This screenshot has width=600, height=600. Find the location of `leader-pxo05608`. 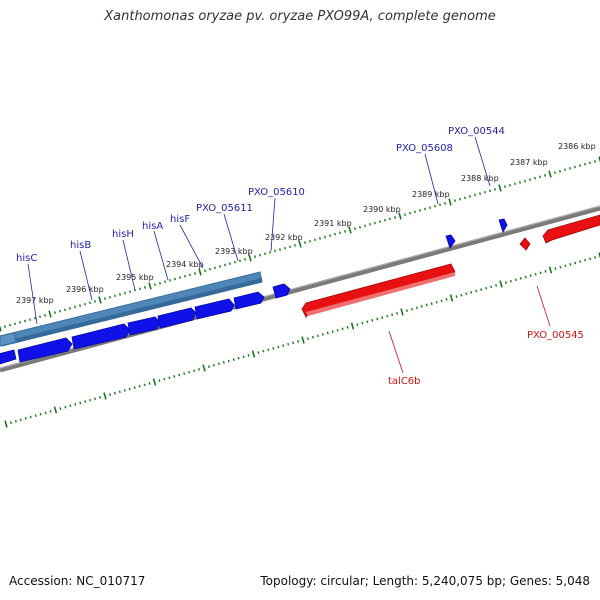

leader-pxo05608 is located at coordinates (431, 179).